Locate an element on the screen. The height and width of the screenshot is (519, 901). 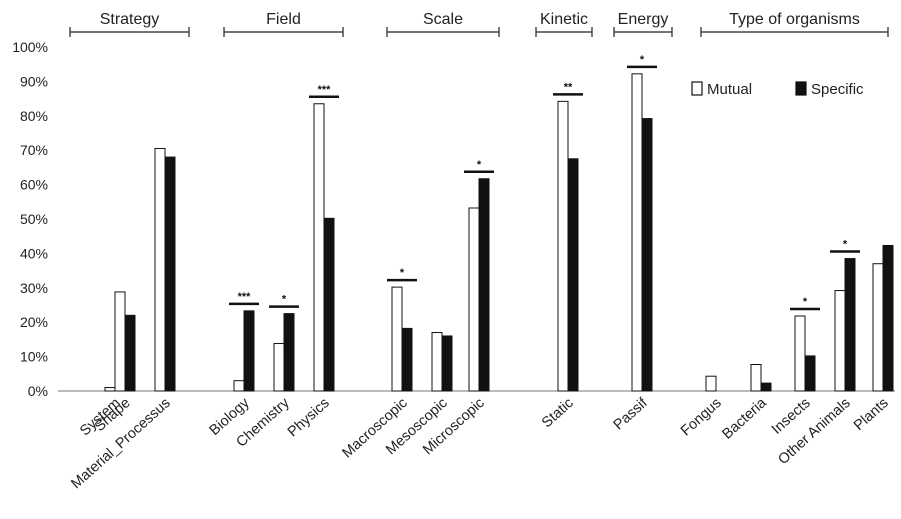
group-header-scale: Scale is located at coordinates (443, 24).